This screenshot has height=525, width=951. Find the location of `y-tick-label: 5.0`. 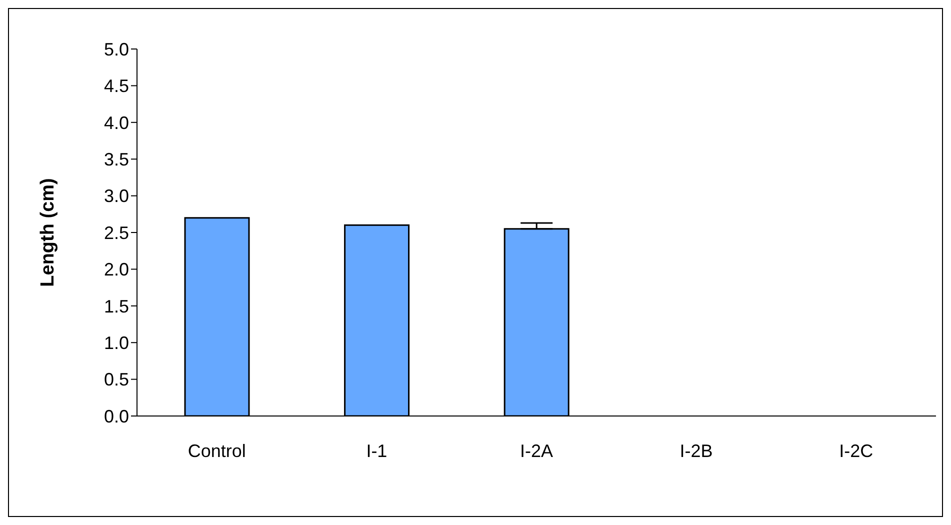

y-tick-label: 5.0 is located at coordinates (116, 49).